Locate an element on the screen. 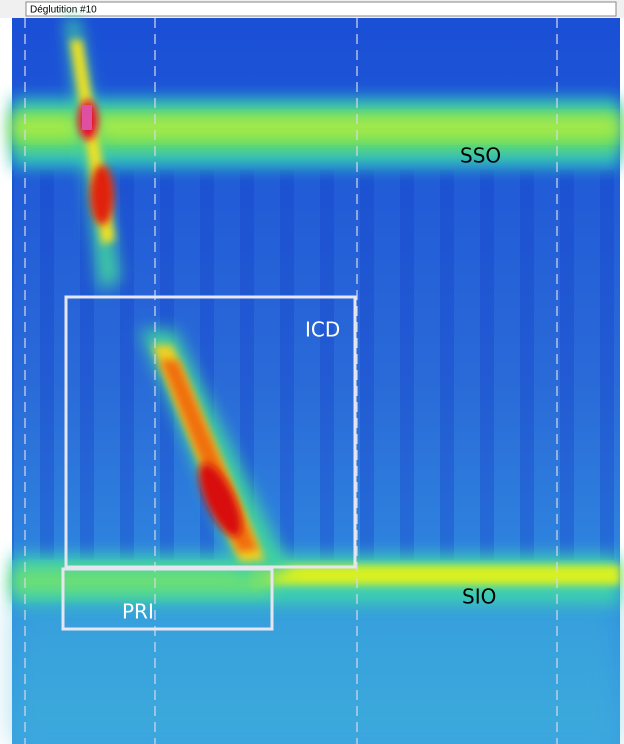 This screenshot has width=624, height=744. title-field is located at coordinates (321, 9).